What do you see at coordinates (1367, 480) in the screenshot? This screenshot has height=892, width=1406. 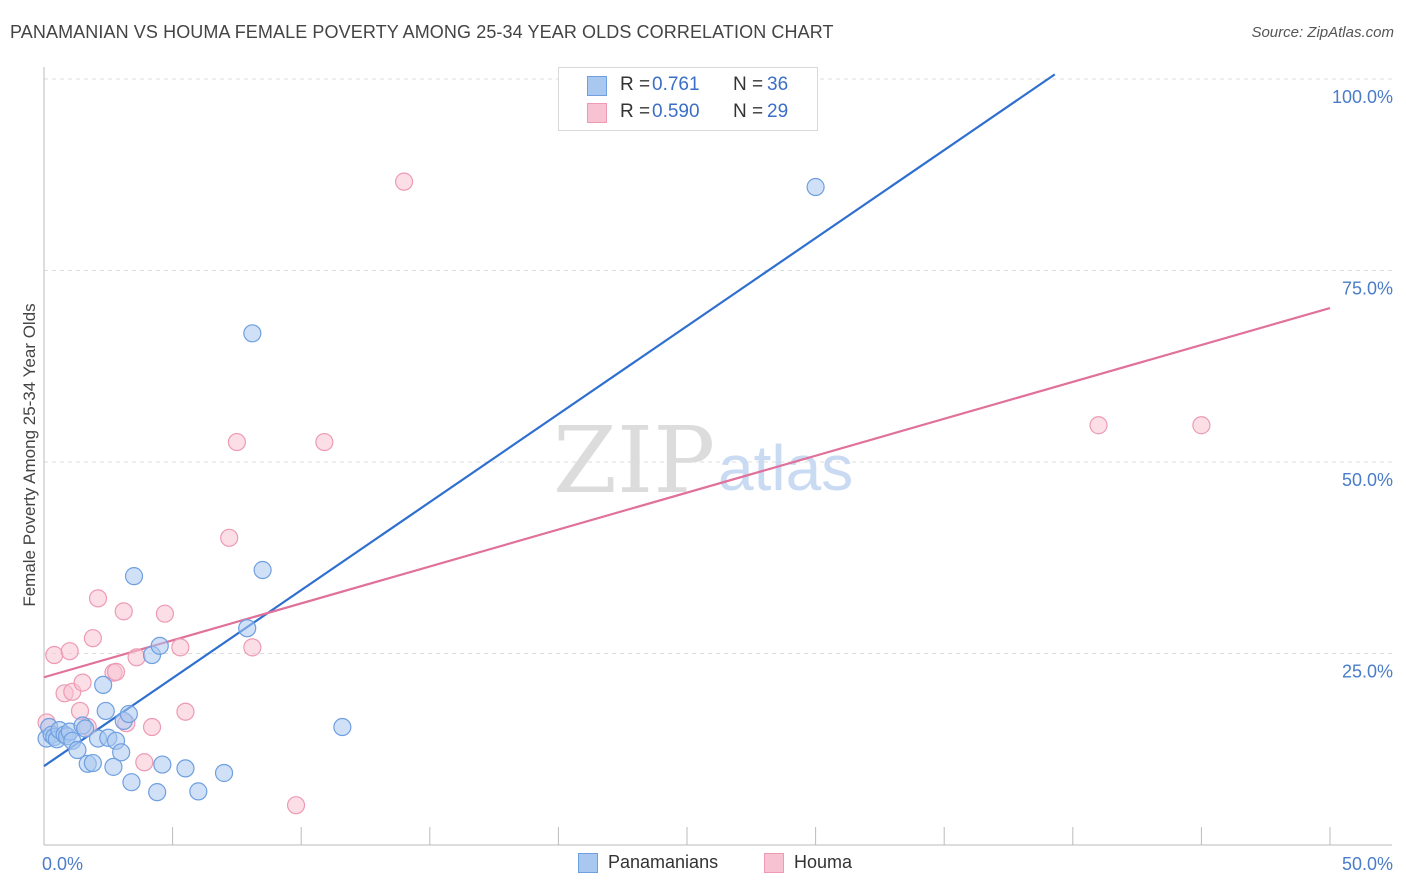 I see `y-tick-label: 50.0%` at bounding box center [1367, 480].